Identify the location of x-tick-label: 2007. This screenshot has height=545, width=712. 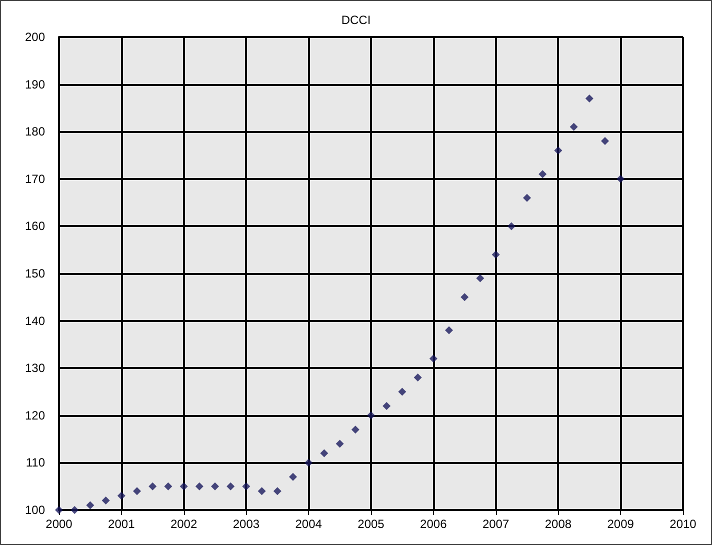
(496, 524).